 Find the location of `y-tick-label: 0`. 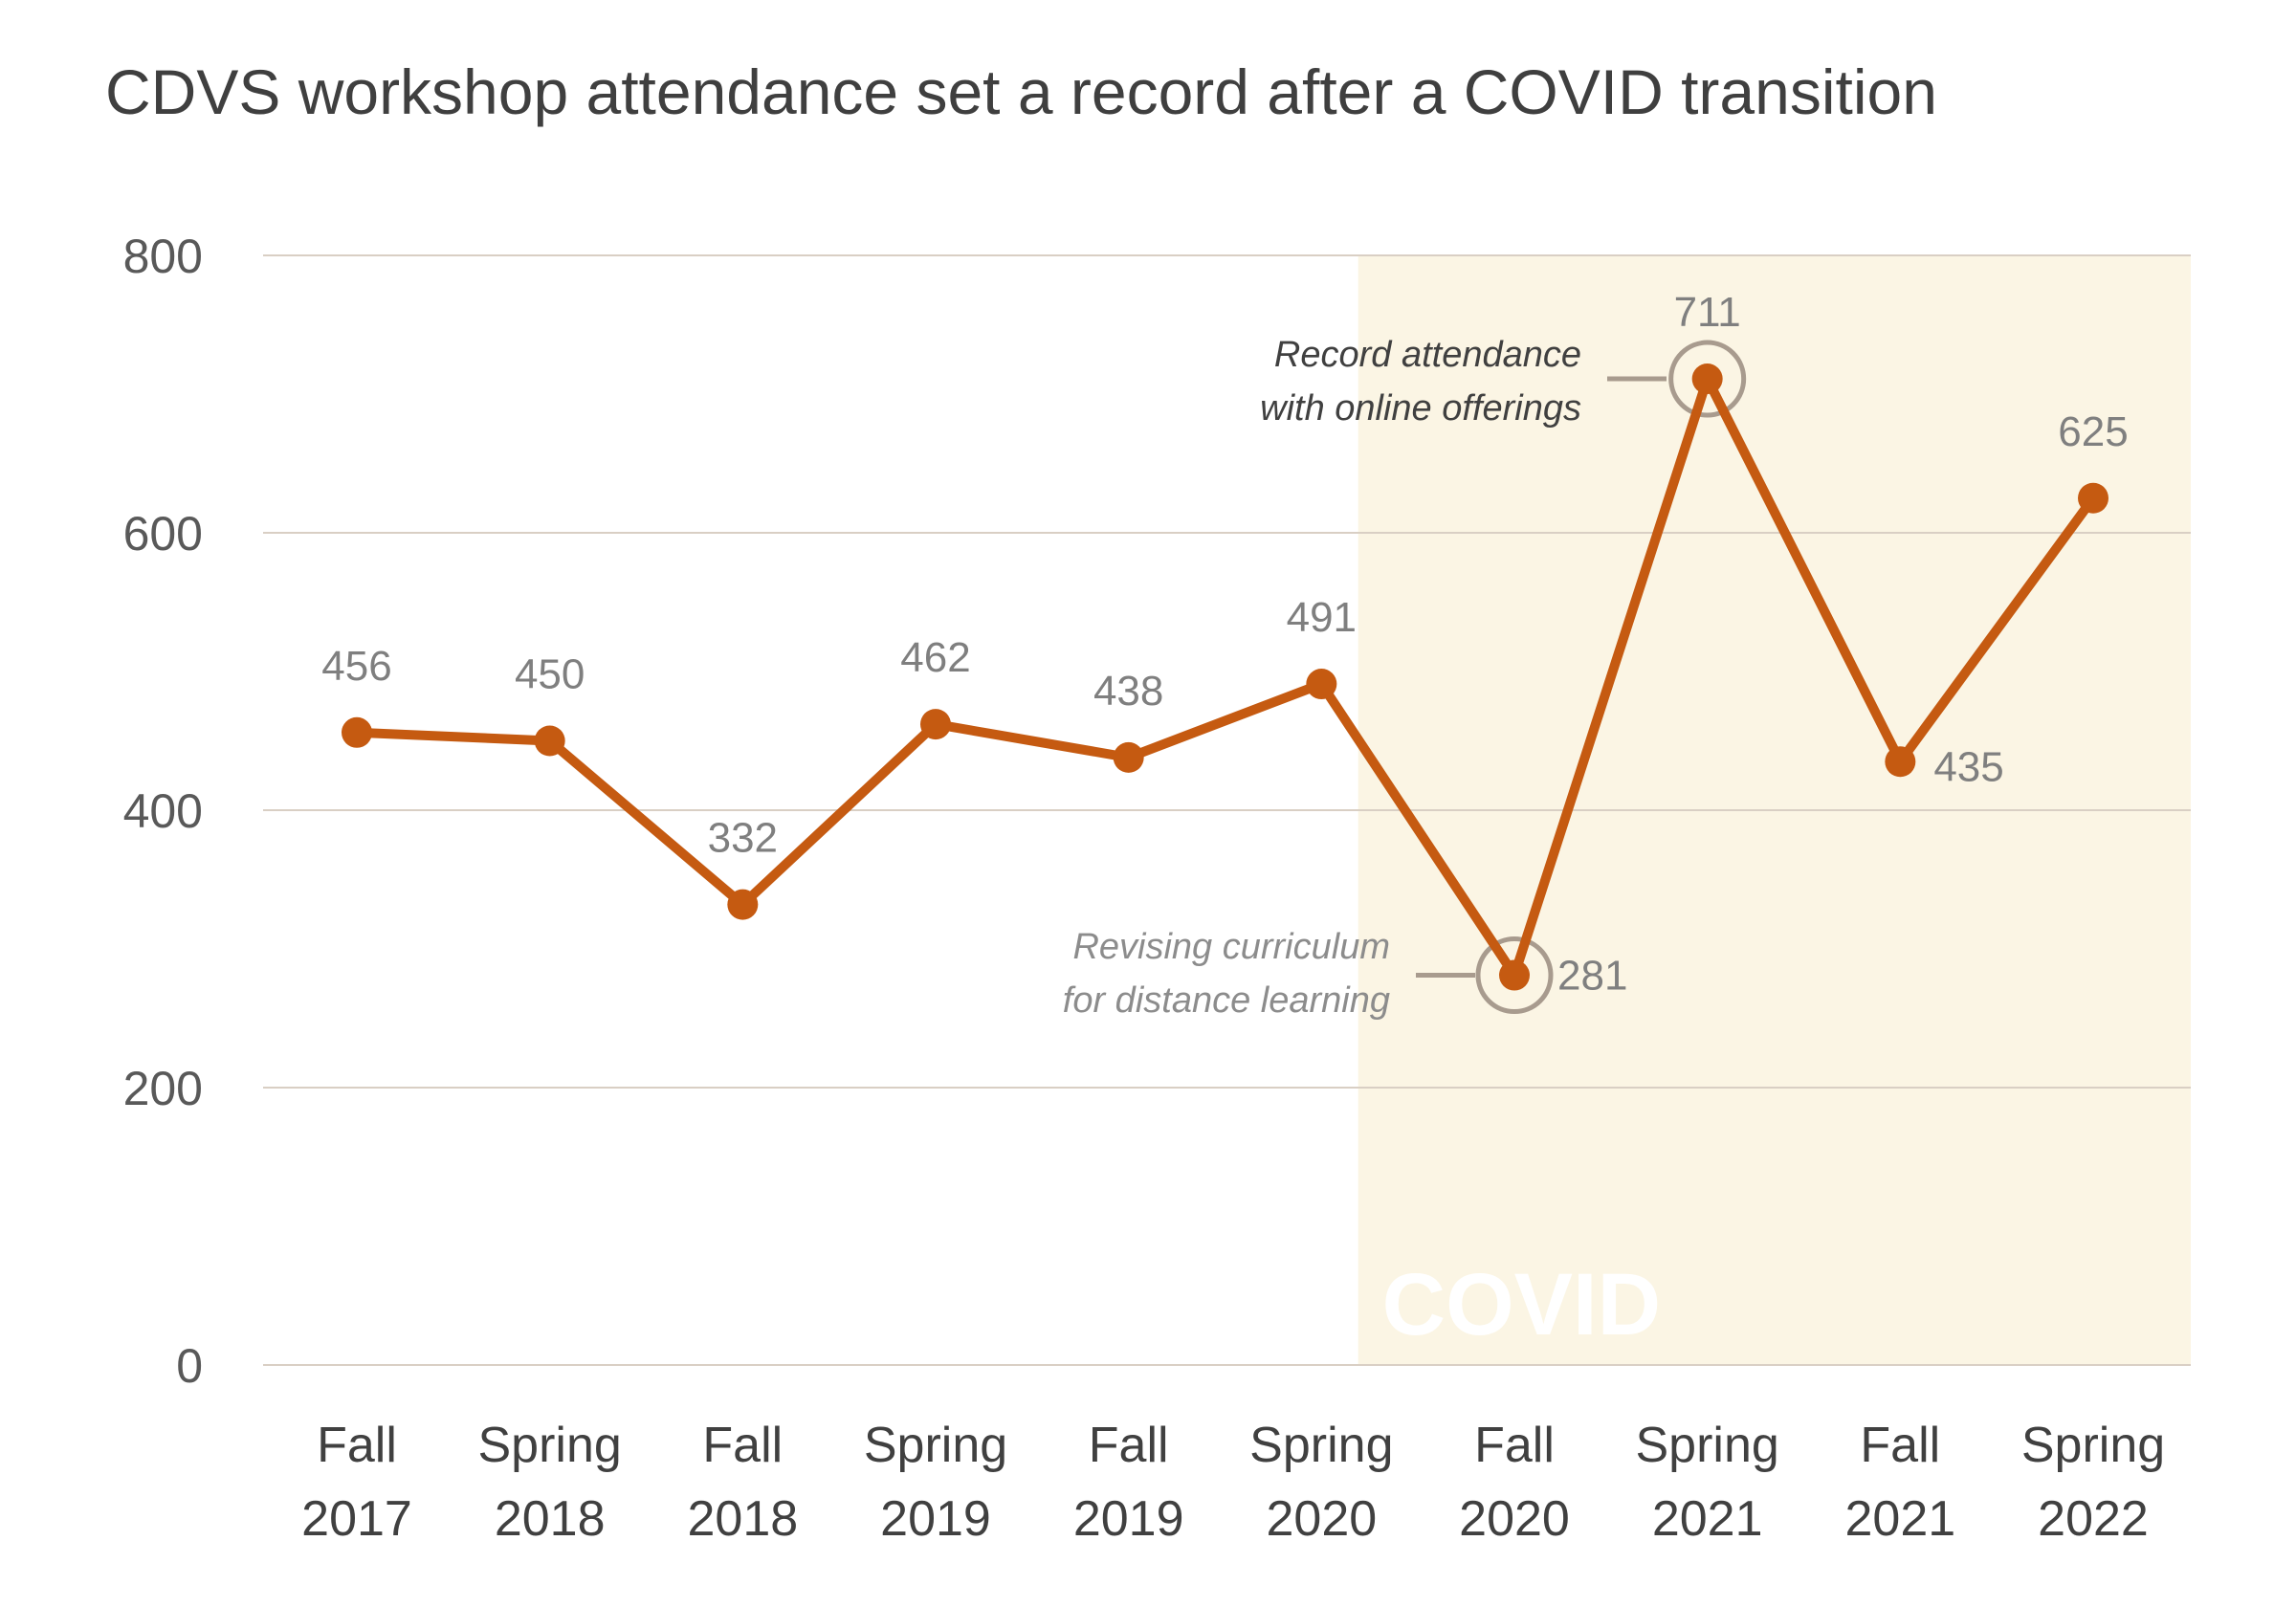

y-tick-label: 0 is located at coordinates (189, 1366).